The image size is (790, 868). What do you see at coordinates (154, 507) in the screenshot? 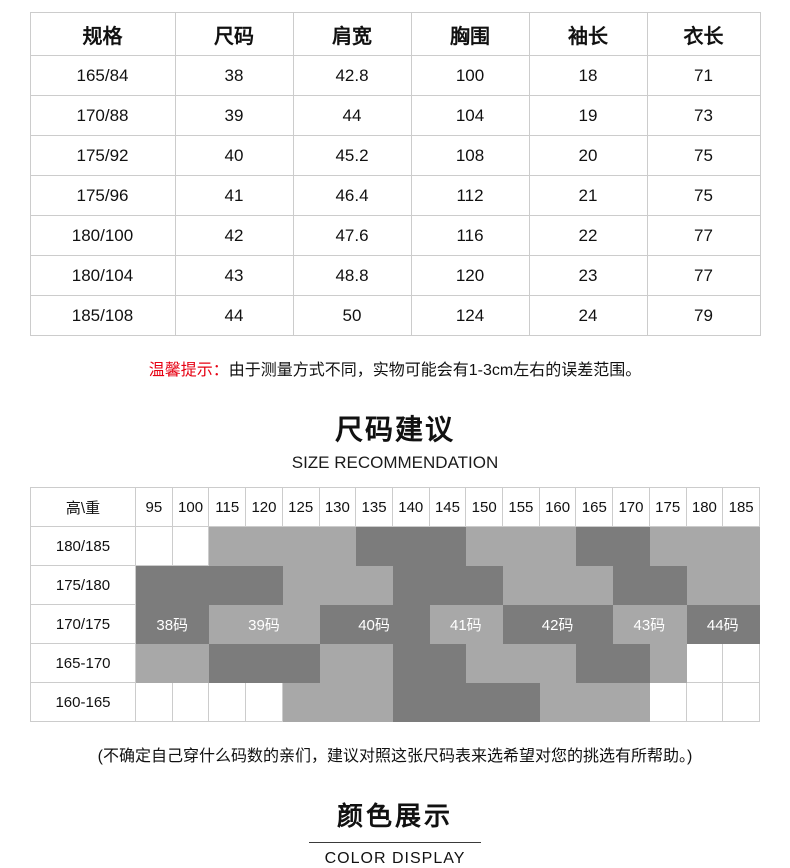
I see `weight-header-cell: 95` at bounding box center [154, 507].